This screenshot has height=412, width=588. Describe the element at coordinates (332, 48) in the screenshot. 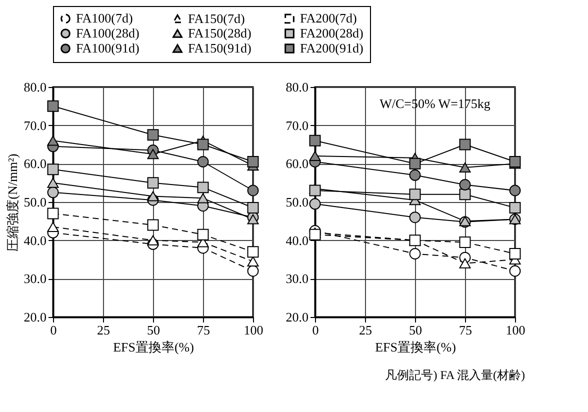

I see `legend-label: FA200(91d)` at that location.